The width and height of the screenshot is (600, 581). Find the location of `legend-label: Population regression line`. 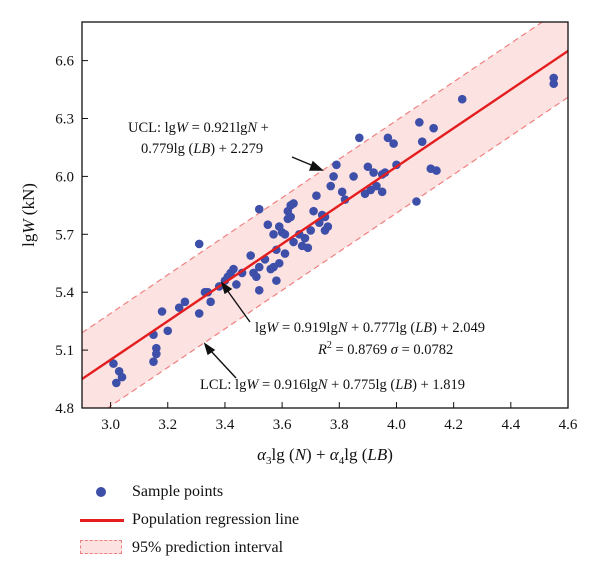

legend-label: Population regression line is located at coordinates (216, 519).